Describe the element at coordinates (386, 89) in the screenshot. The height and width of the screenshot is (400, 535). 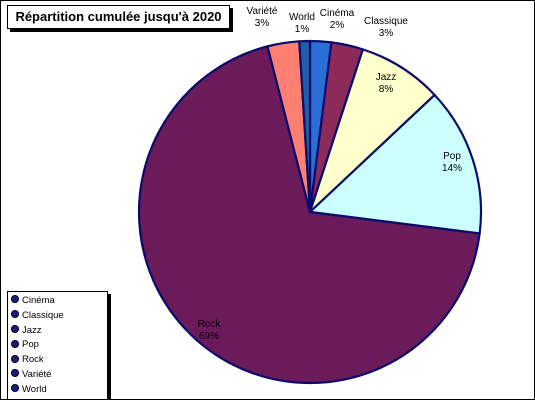
I see `slice-percent-jazz: 8%` at that location.